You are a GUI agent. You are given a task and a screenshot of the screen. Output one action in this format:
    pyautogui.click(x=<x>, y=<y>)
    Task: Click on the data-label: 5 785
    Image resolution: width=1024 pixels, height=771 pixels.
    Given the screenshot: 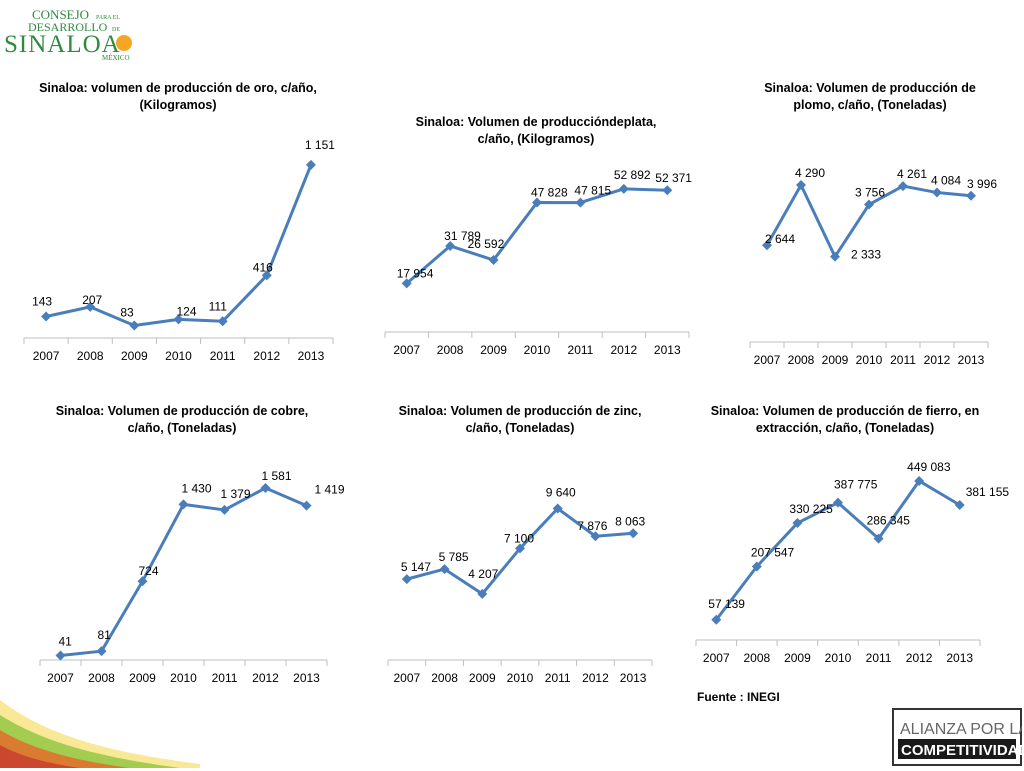 What is the action you would take?
    pyautogui.click(x=454, y=557)
    